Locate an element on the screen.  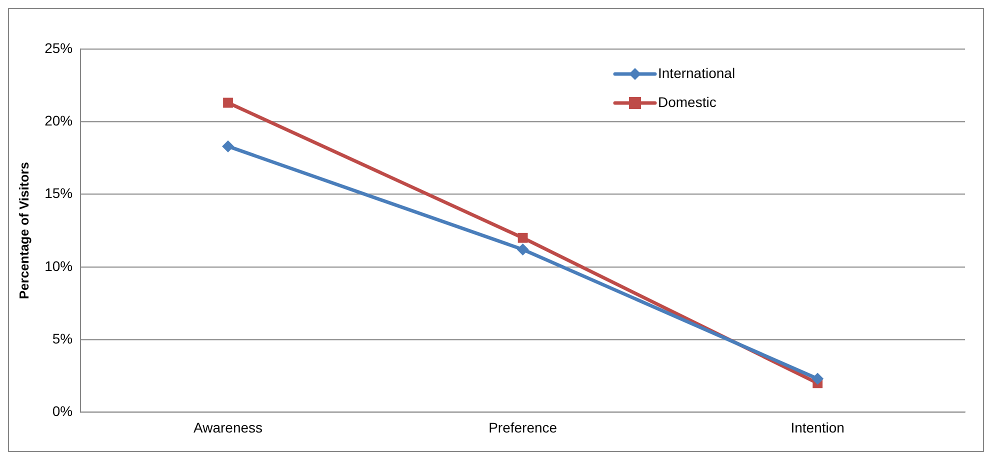
y-tick-label: 15% is located at coordinates (58, 193).